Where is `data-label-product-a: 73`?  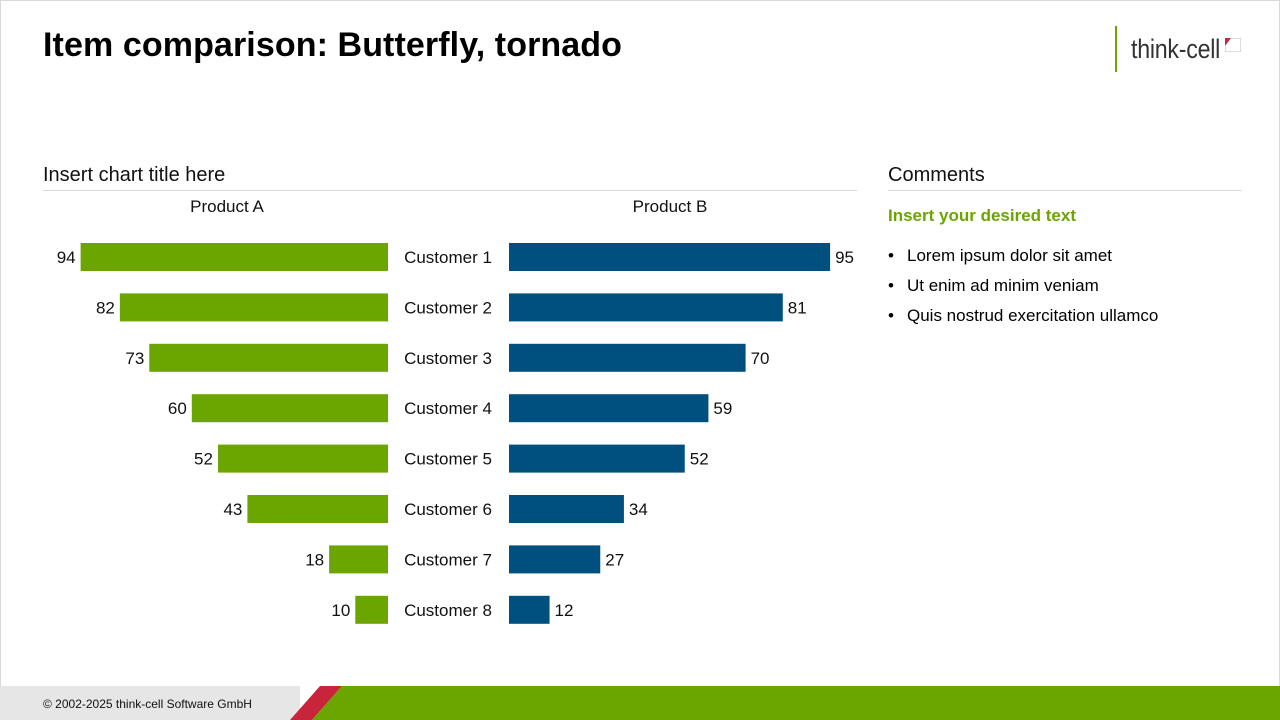
data-label-product-a: 73 is located at coordinates (134, 358).